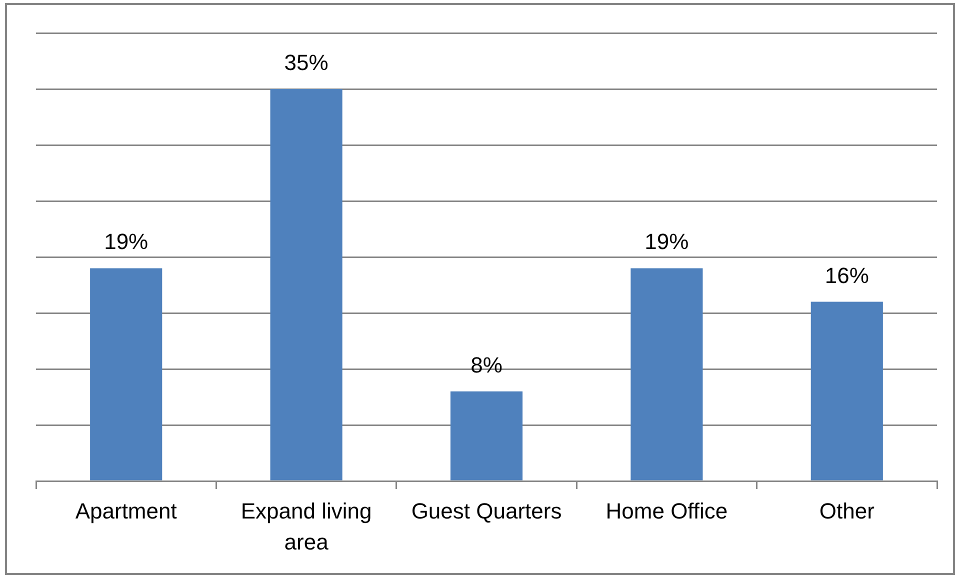  I want to click on x-tick-label: Home Office, so click(667, 511).